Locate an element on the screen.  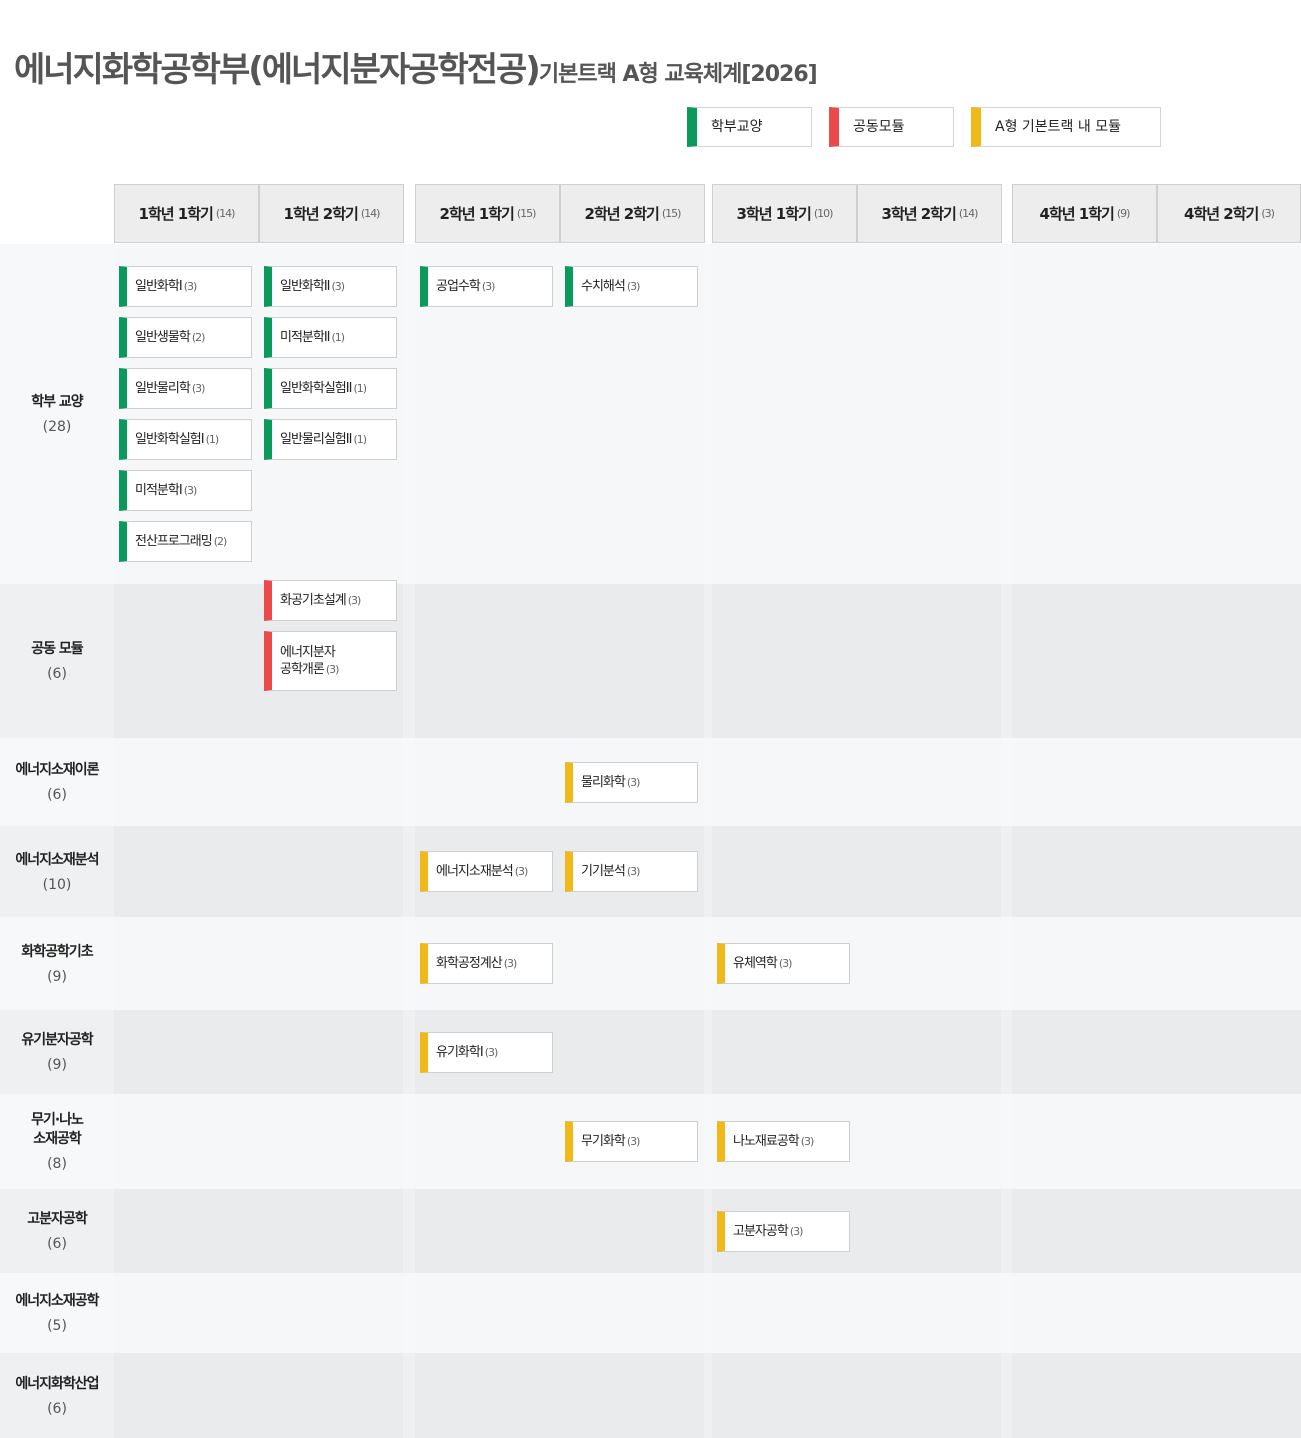
course-card: 공업수학 (3) is located at coordinates (486, 286).